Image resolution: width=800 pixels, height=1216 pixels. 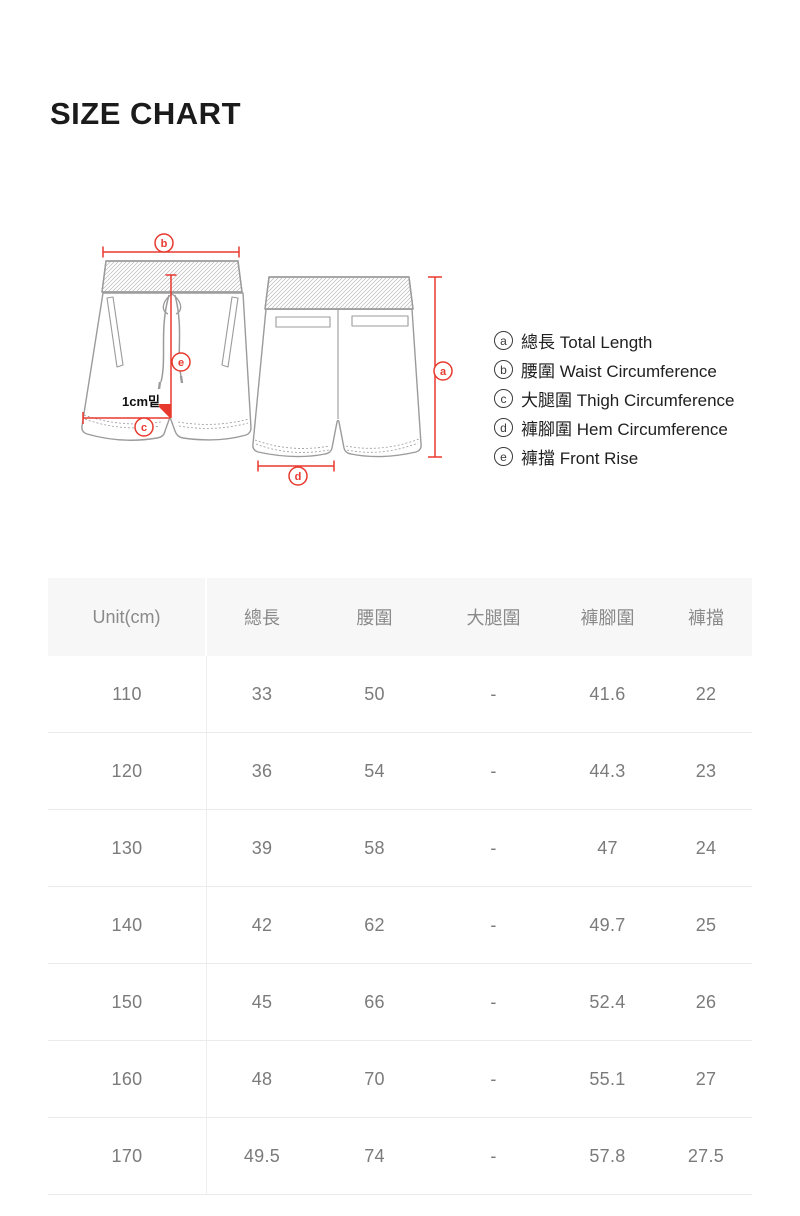 I want to click on size-cell: 170, so click(x=127, y=1156).